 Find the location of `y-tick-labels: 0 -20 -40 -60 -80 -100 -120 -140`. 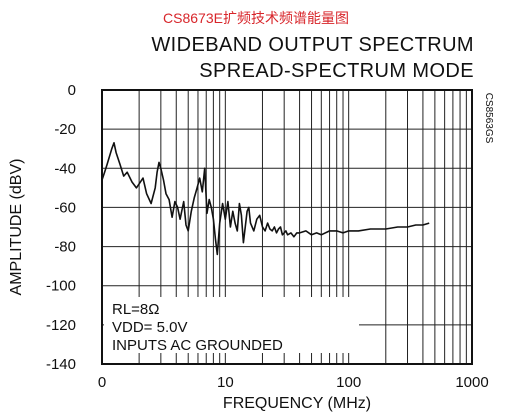

y-tick-labels: 0 -20 -40 -60 -80 -100 -120 -140 is located at coordinates (61, 227).